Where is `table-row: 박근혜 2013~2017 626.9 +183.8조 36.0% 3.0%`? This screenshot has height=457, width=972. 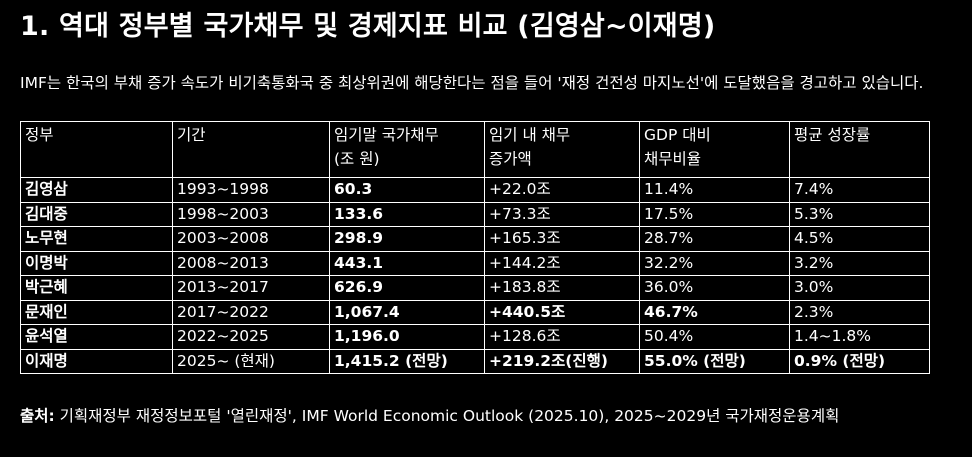
table-row: 박근혜 2013~2017 626.9 +183.8조 36.0% 3.0% is located at coordinates (475, 288).